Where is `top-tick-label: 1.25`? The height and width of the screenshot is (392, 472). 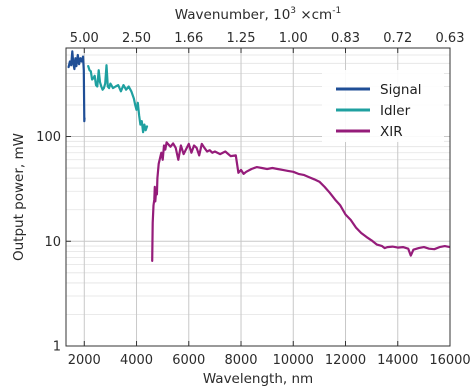
top-tick-label: 1.25 is located at coordinates (241, 38).